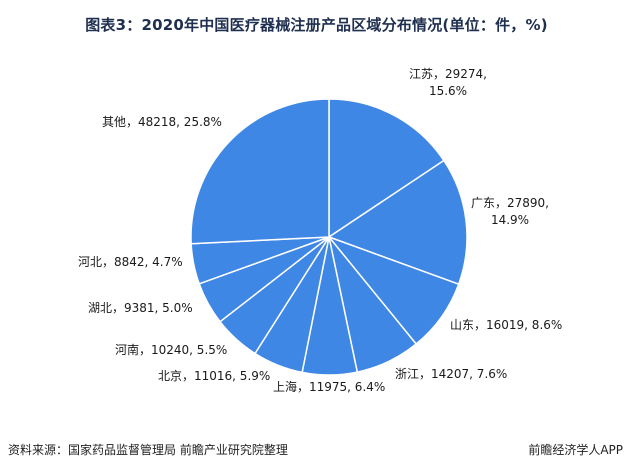  What do you see at coordinates (130, 262) in the screenshot?
I see `data-label-河北: 河北，8842, 4.7%` at bounding box center [130, 262].